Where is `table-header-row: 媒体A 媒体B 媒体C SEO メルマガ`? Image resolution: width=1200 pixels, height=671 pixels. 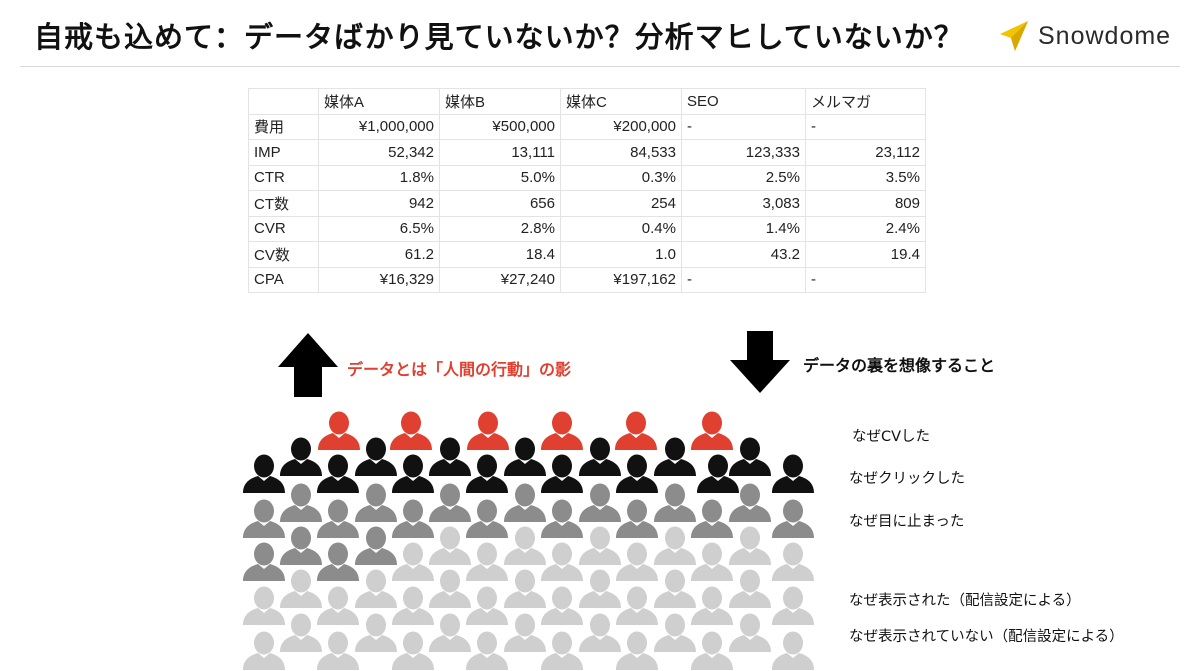 table-header-row: 媒体A 媒体B 媒体C SEO メルマガ is located at coordinates (587, 101).